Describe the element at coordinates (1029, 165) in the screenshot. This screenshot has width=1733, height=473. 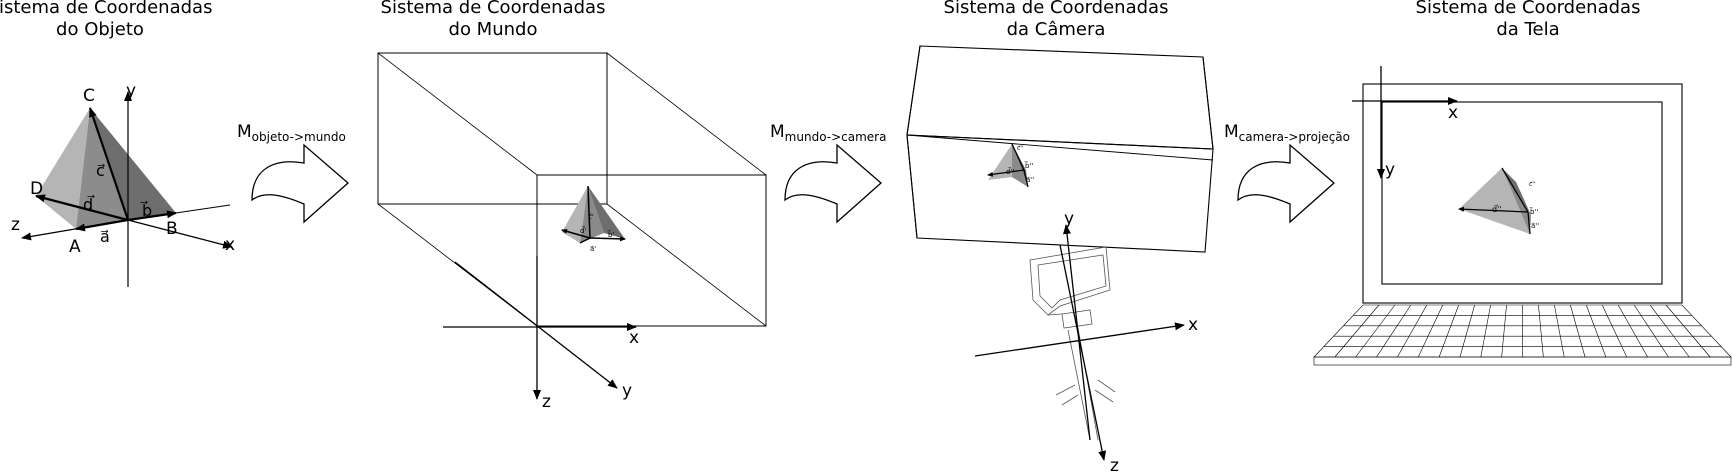
I see `camera-vector-label-b: b⃗''` at that location.